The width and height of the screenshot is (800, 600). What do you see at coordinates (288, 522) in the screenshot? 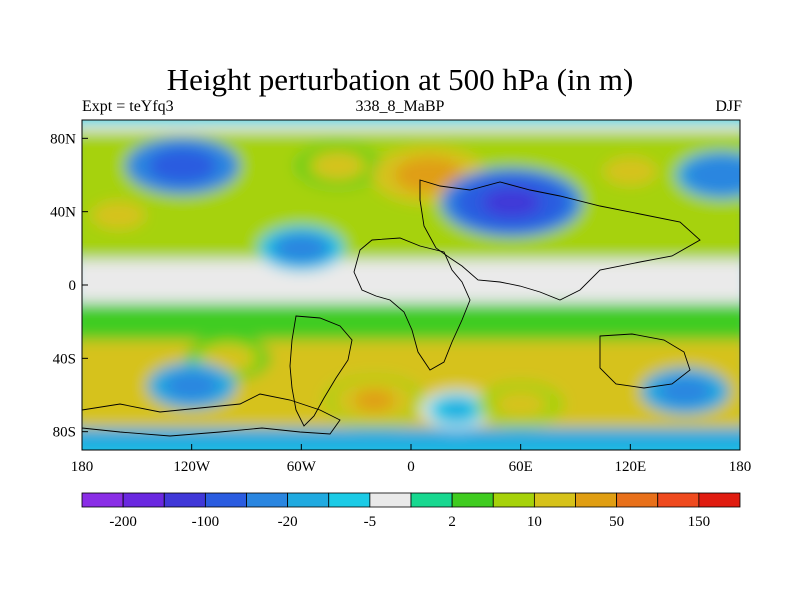
I see `colorbar-label: -20` at bounding box center [288, 522].